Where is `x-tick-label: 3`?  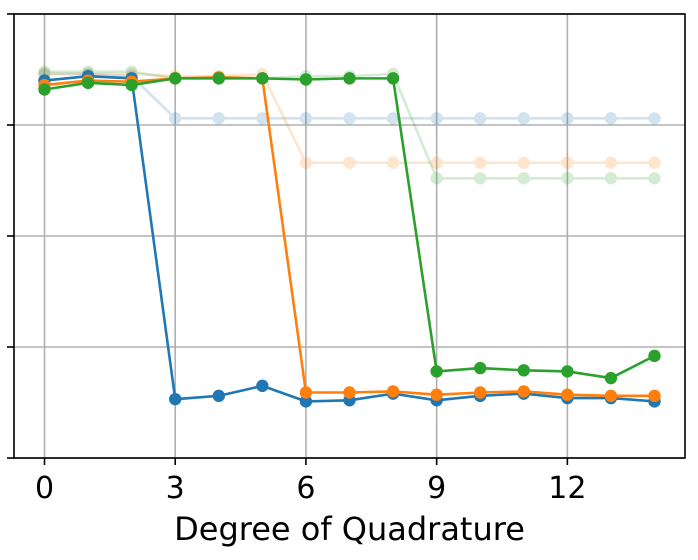 x-tick-label: 3 is located at coordinates (175, 488).